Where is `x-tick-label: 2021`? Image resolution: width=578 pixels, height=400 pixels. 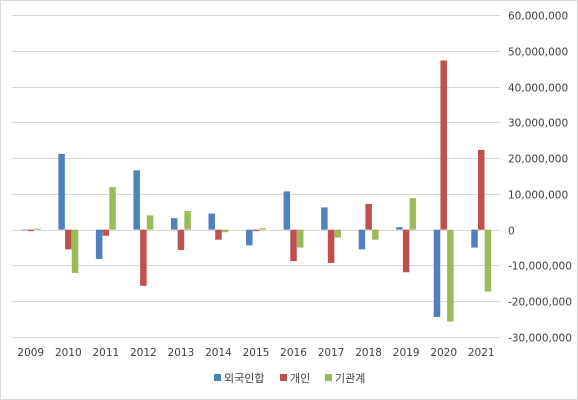
x-tick-label: 2021 is located at coordinates (481, 353).